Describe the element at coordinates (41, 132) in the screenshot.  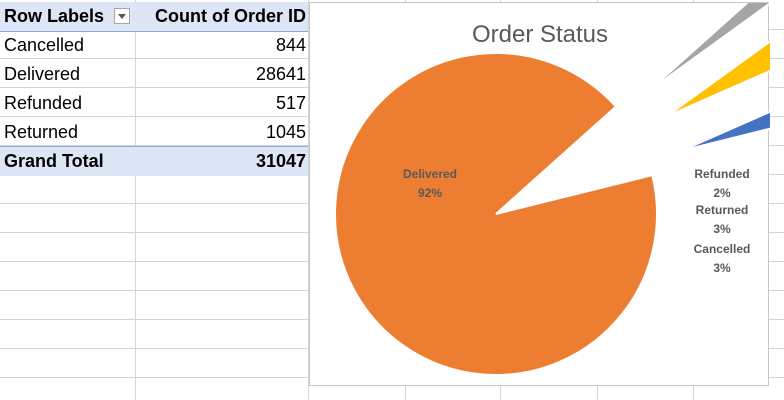
I see `pivot-row-label: Returned` at that location.